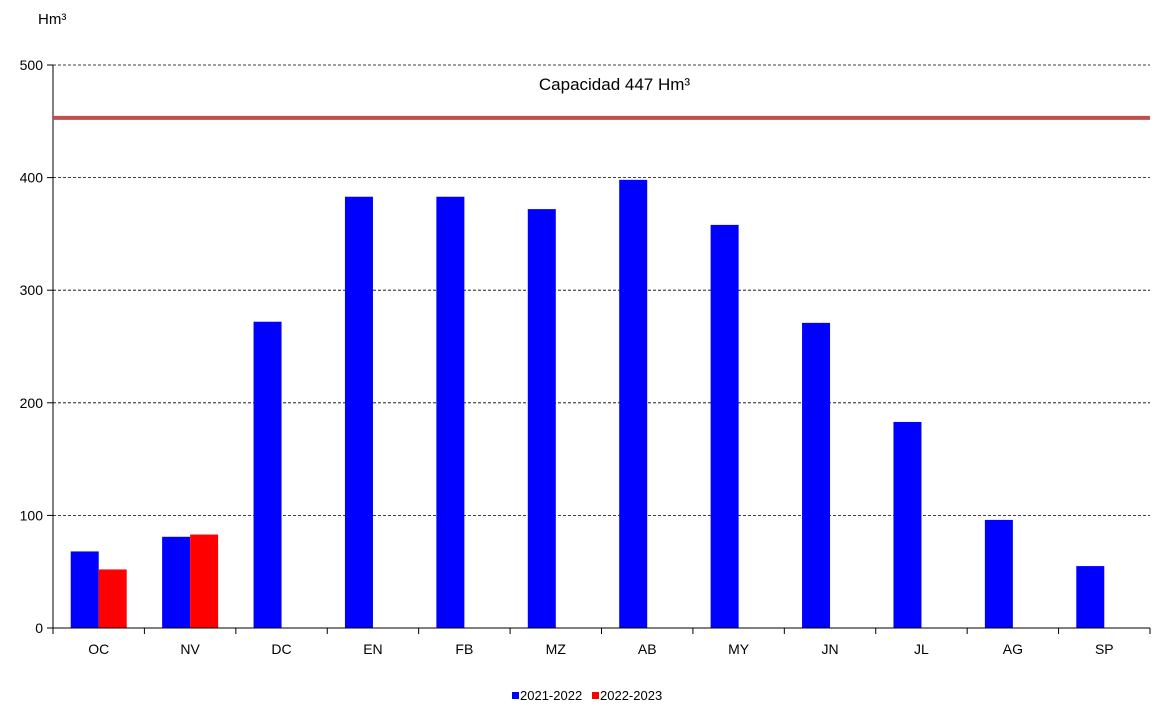 This screenshot has width=1176, height=709. I want to click on x-tick-label: MZ, so click(556, 649).